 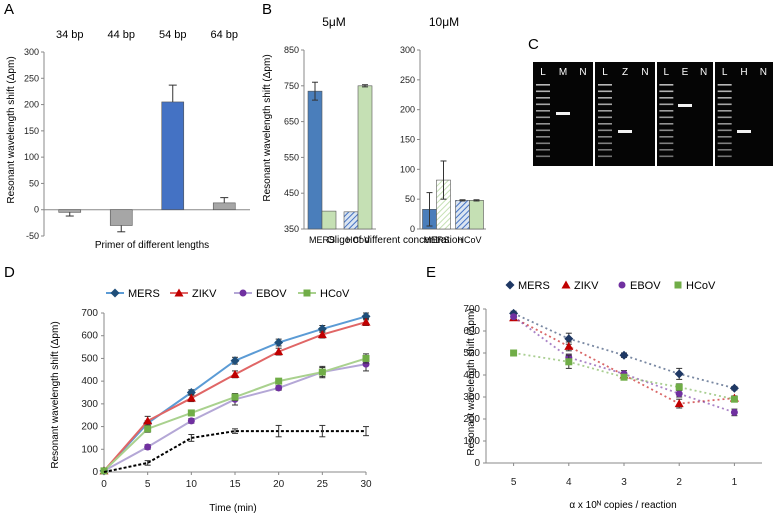 What do you see at coordinates (291, 122) in the screenshot?
I see `y-tick-label: 650` at bounding box center [291, 122].